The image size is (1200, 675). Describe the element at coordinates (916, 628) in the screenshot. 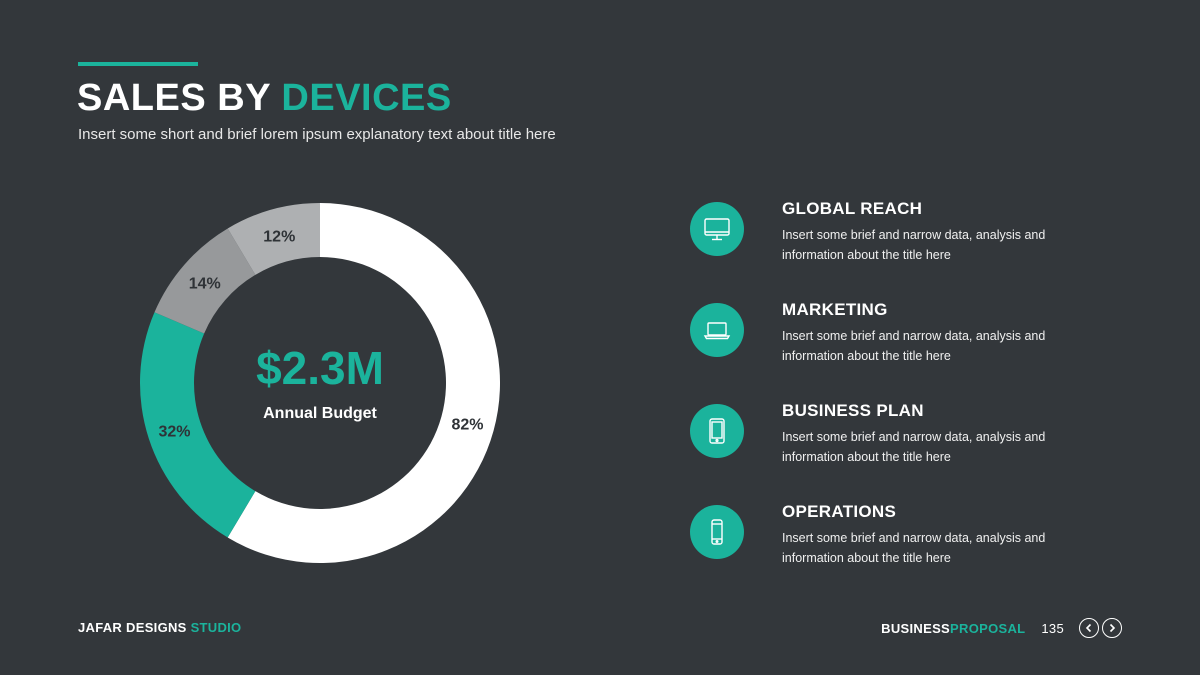

I see `footer-doc-part-1: BUSINESS` at that location.